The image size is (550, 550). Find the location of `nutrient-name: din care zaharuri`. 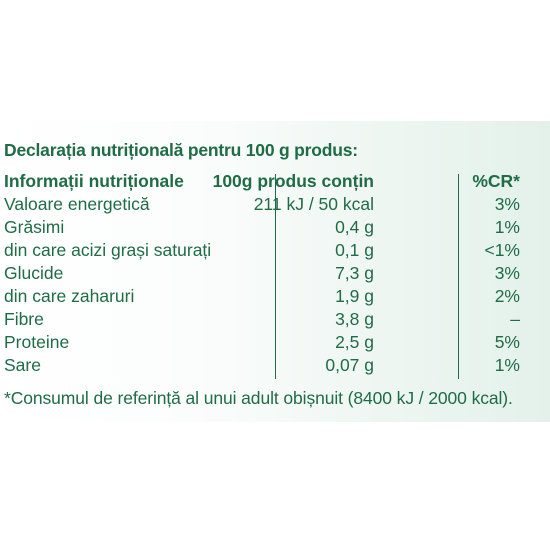

nutrient-name: din care zaharuri is located at coordinates (69, 296).